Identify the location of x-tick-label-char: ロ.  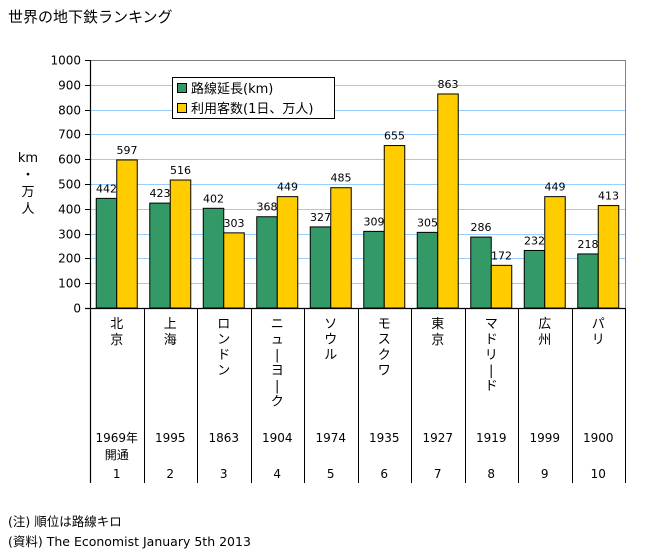
(223, 324).